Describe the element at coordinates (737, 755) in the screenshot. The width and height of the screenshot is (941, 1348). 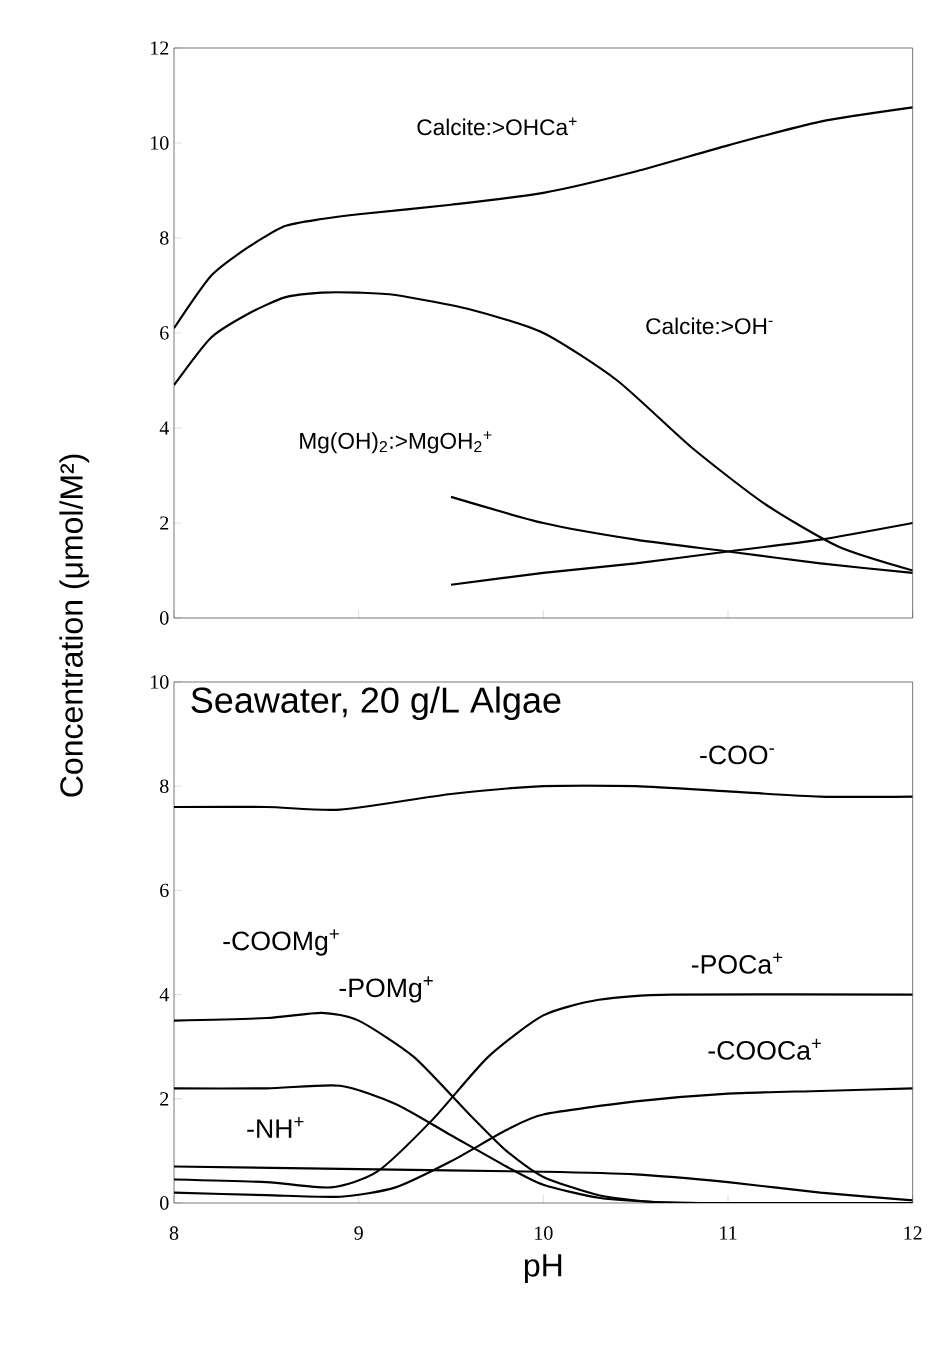
I see `series-label: -COO$^{-}$` at that location.